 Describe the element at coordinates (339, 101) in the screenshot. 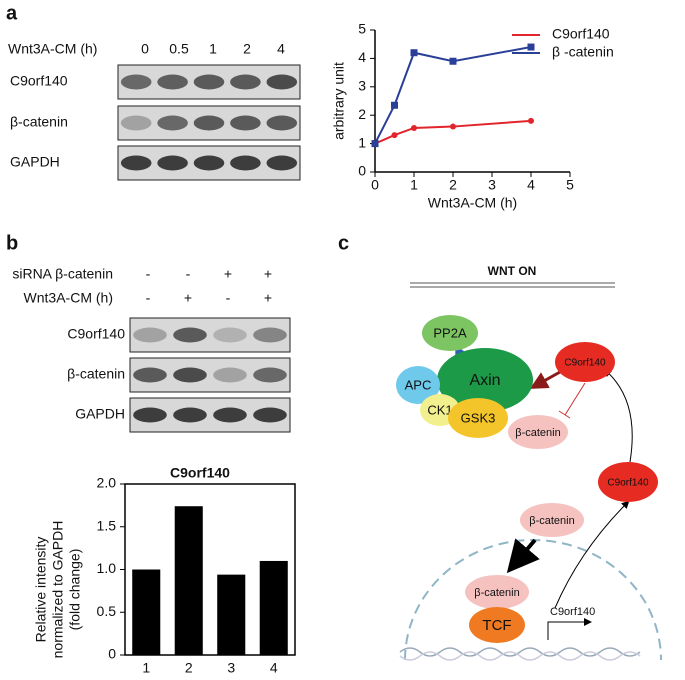

I see `y-axis-label: arbitrary unit` at that location.